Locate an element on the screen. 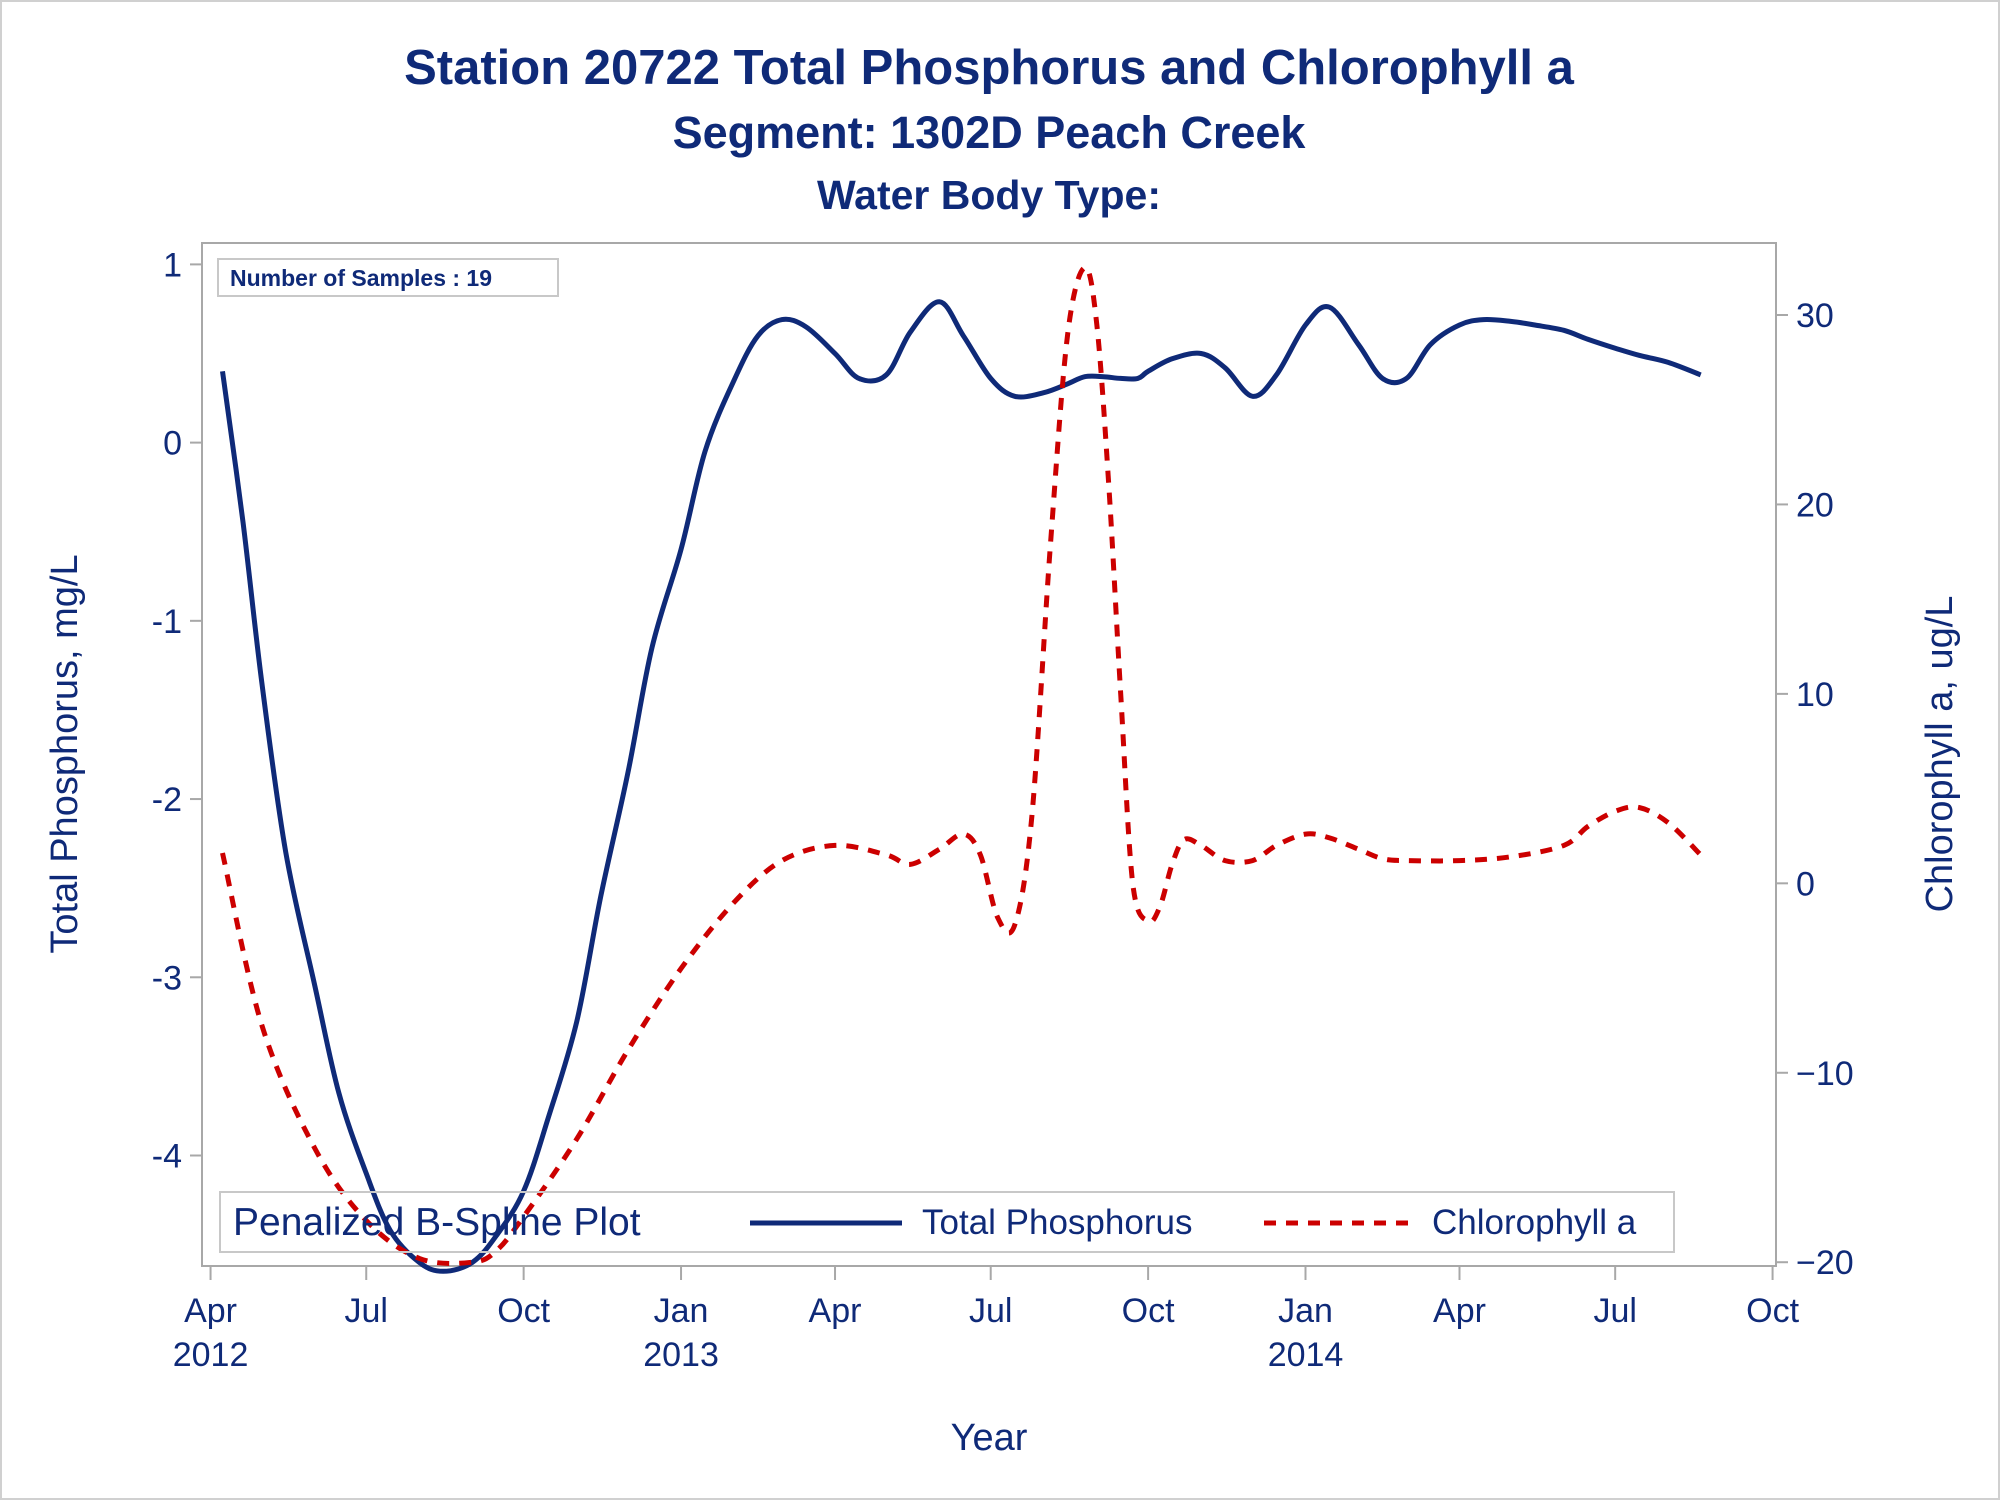 Image resolution: width=2000 pixels, height=1500 pixels. sample-count-box-border is located at coordinates (388, 277).